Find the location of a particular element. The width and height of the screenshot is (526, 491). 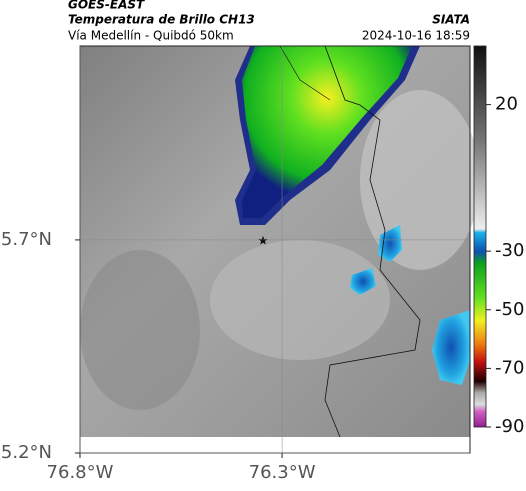

x-tick-label: 76.8°W is located at coordinates (80, 472).